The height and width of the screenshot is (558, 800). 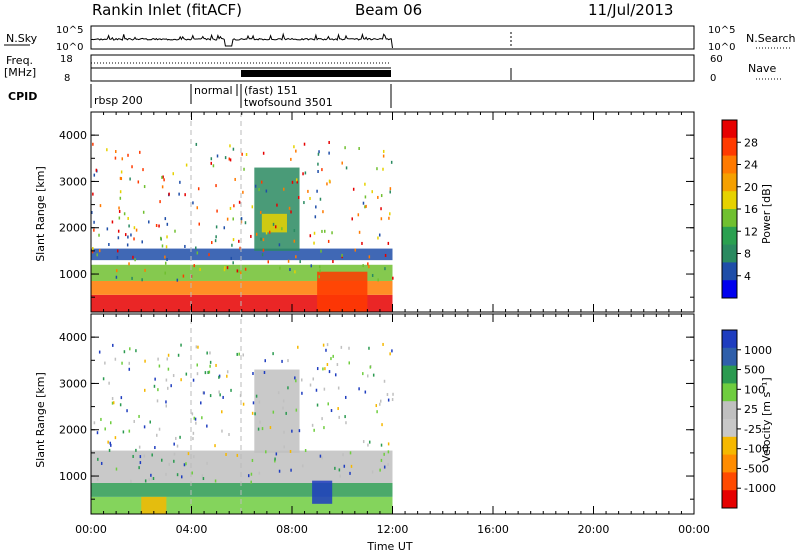 What do you see at coordinates (241, 40) in the screenshot?
I see `nsky-series` at bounding box center [241, 40].